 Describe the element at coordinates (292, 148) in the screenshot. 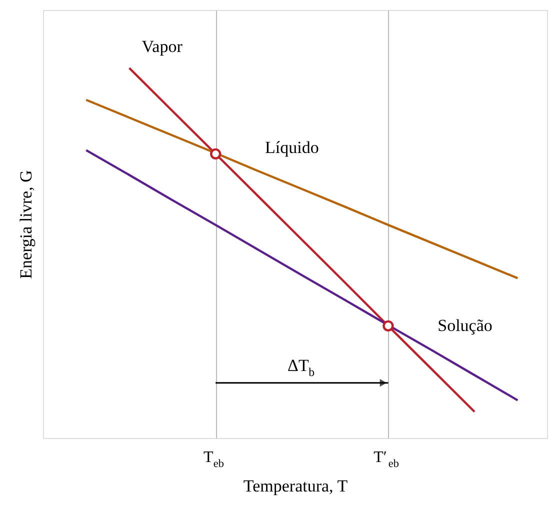

I see `series-label: Líquido` at that location.